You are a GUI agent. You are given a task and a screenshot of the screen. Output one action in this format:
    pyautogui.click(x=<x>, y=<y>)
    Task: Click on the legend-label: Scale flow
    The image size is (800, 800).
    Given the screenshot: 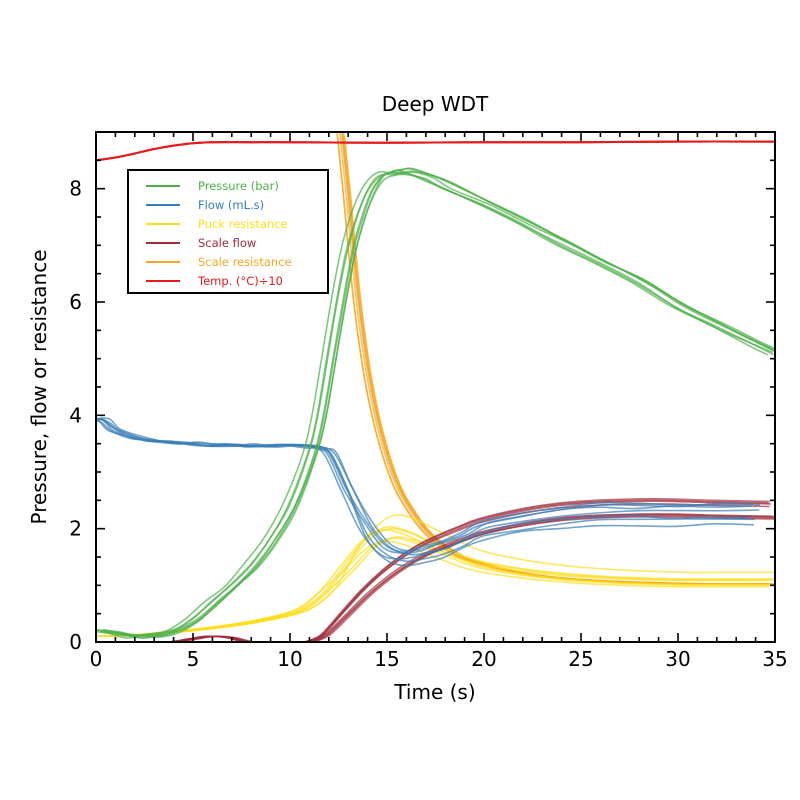 What is the action you would take?
    pyautogui.click(x=227, y=243)
    